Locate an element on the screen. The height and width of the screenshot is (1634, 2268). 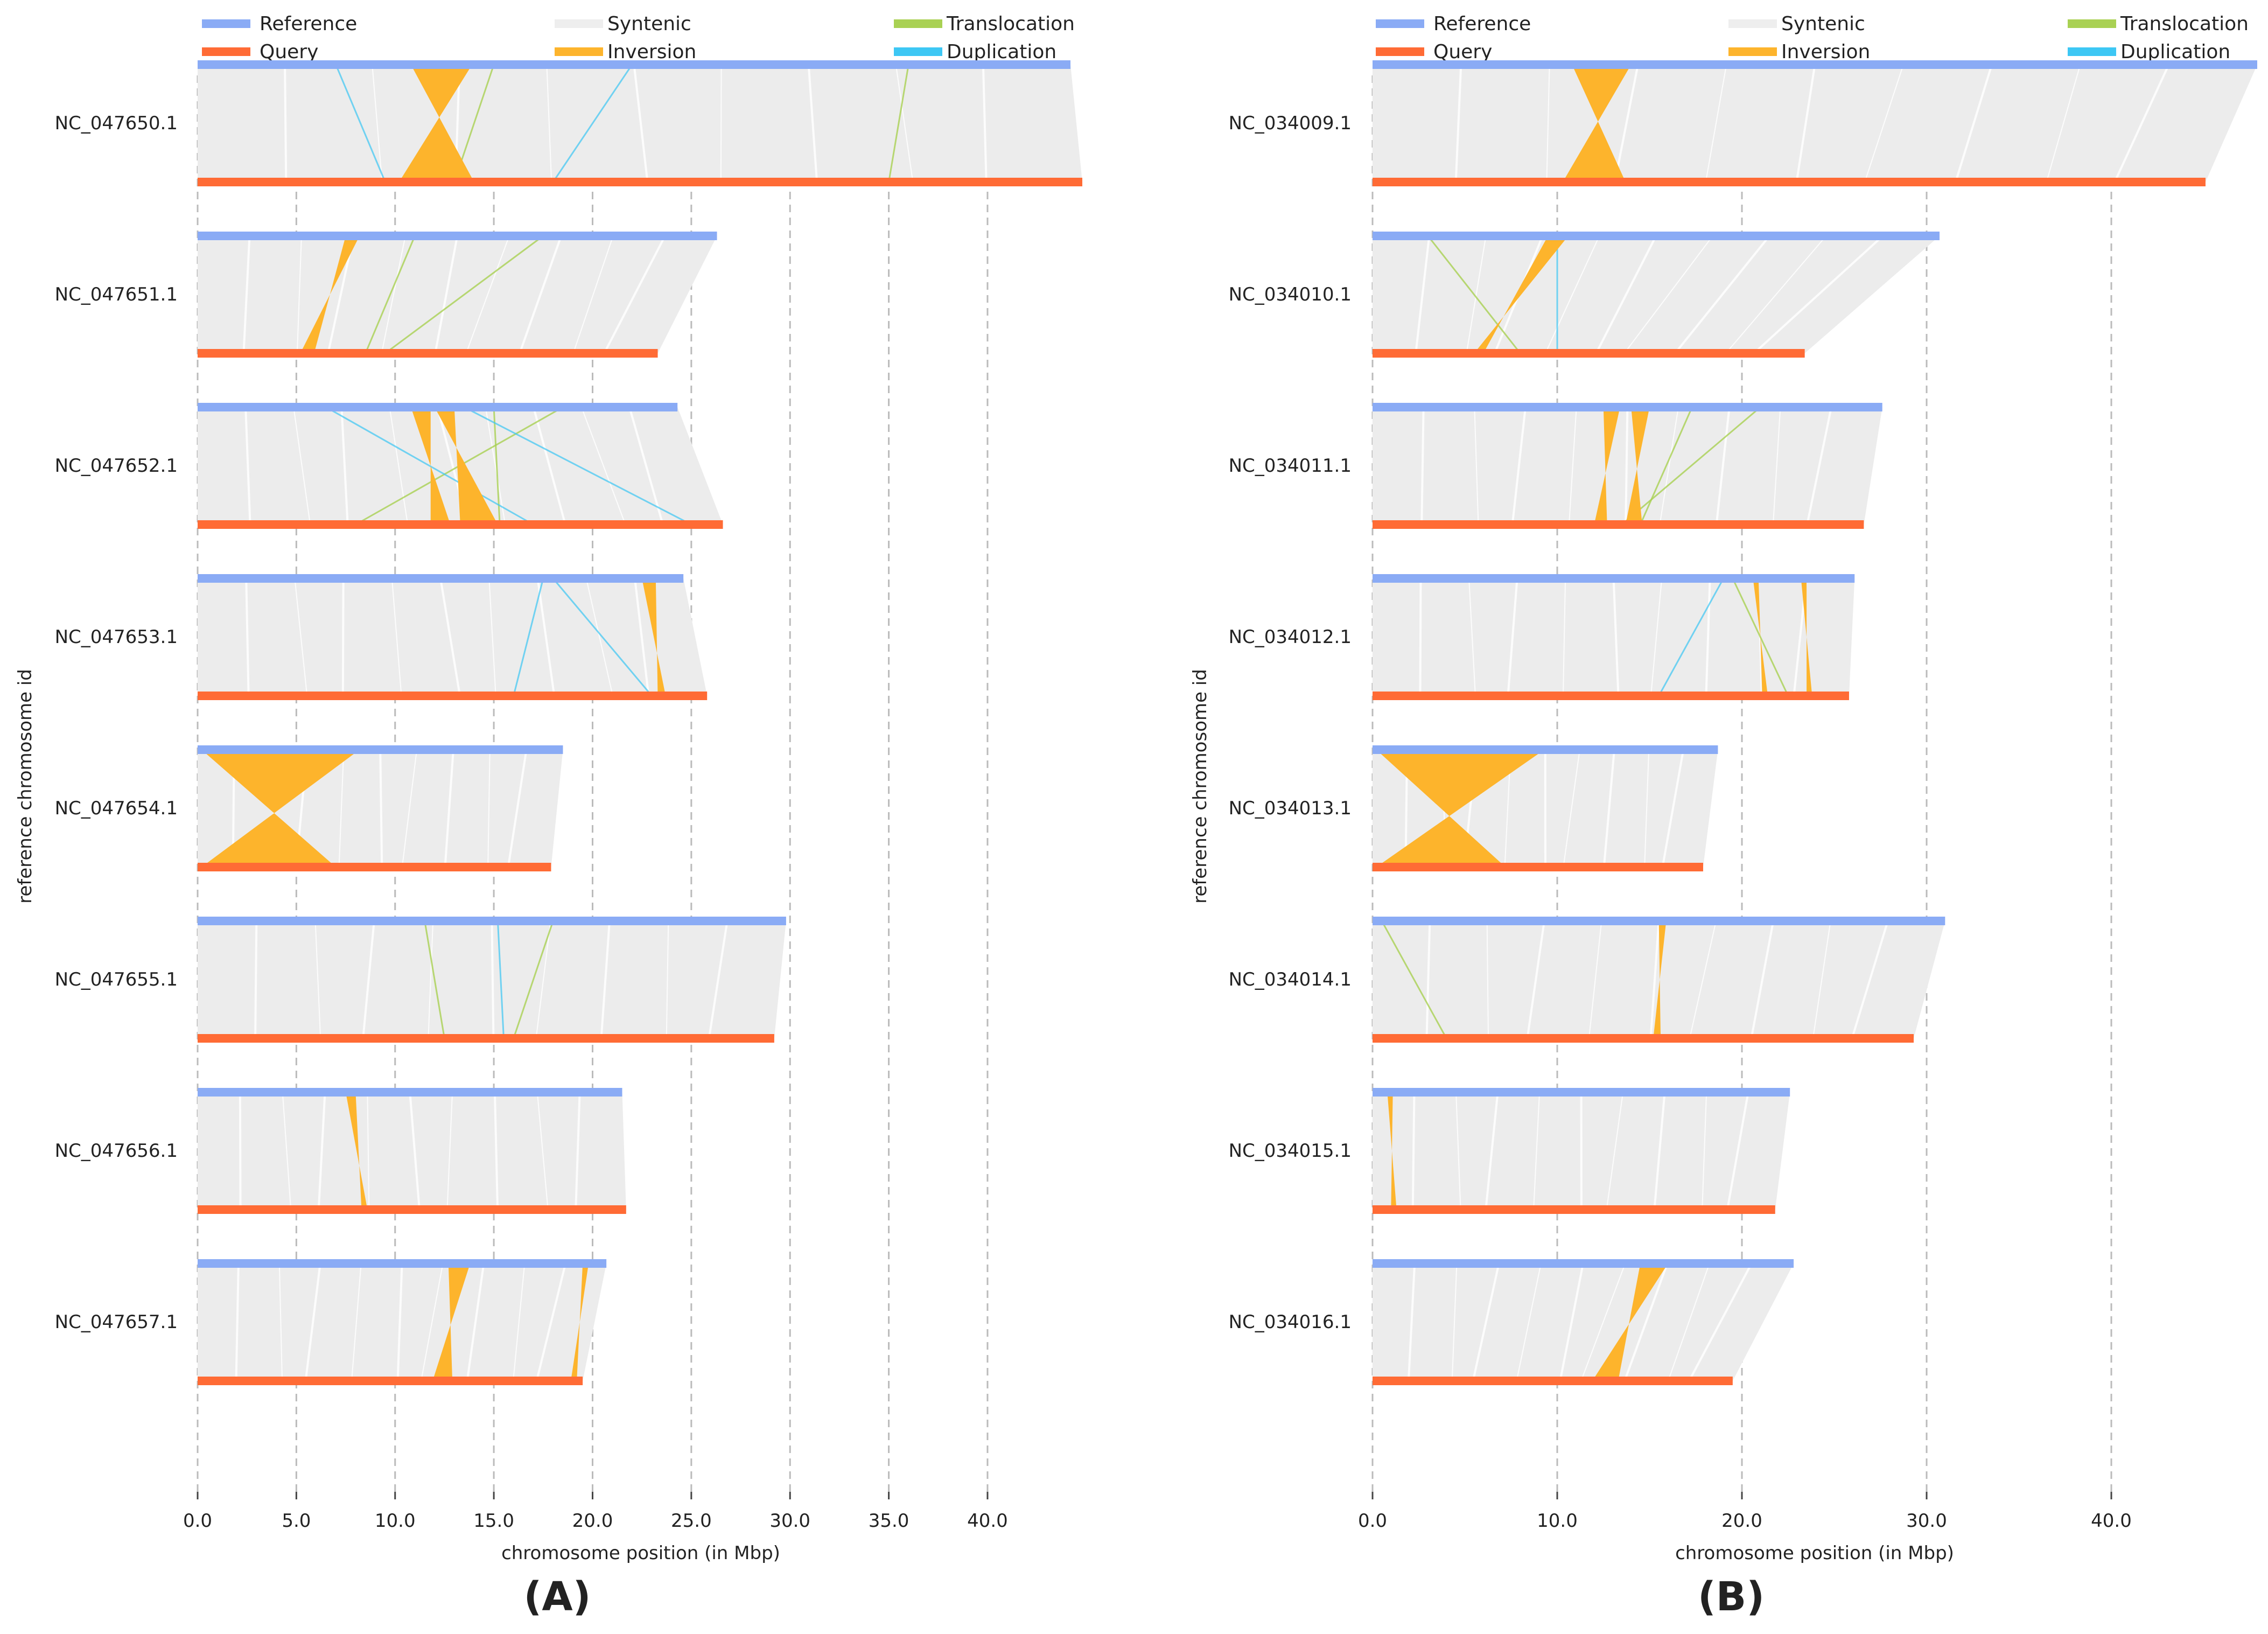
legend-swatch-inversion is located at coordinates (579, 52).